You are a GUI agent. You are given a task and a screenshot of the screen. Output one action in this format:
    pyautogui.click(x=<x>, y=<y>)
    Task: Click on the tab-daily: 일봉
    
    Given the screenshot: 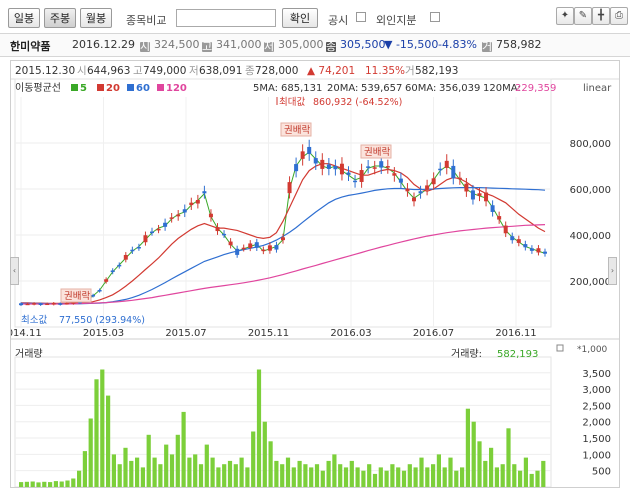 What is the action you would take?
    pyautogui.click(x=24, y=18)
    